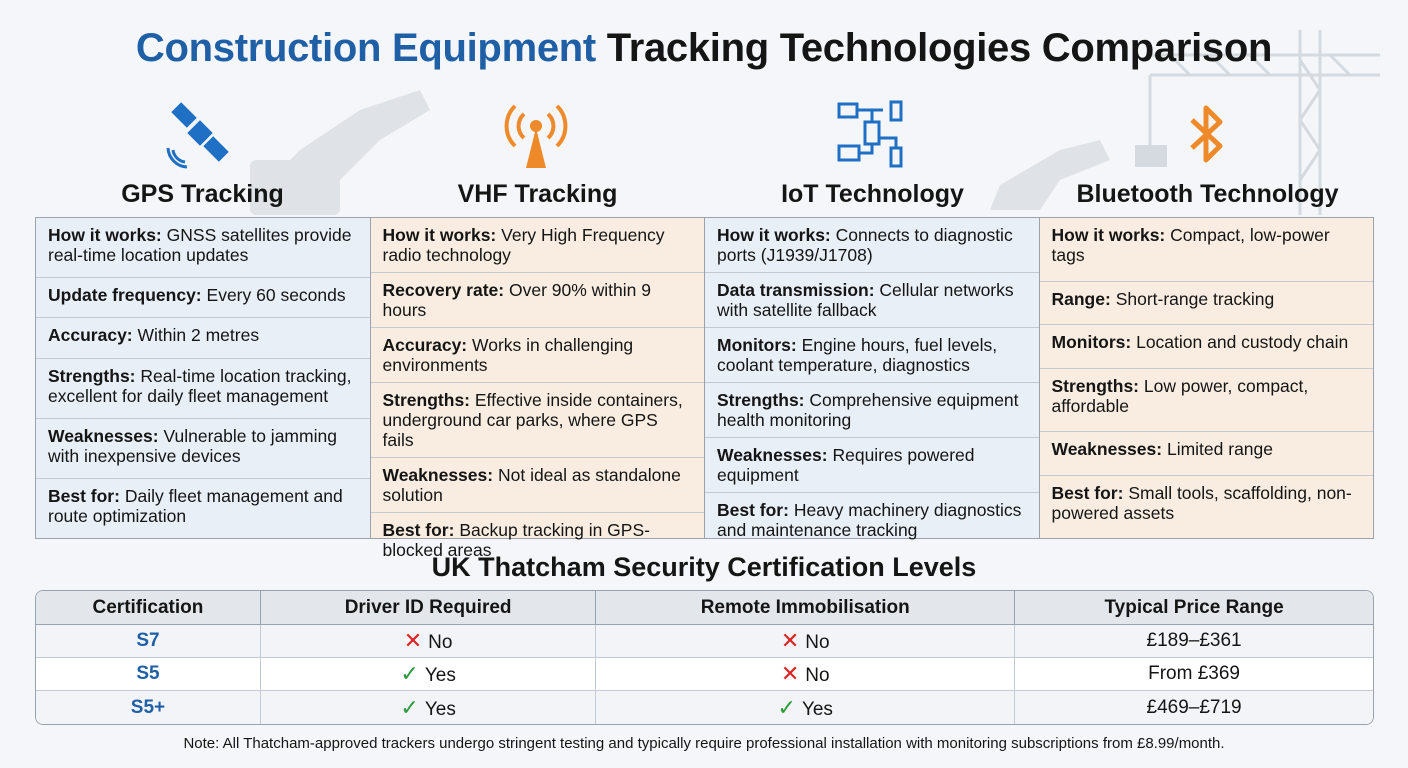 The height and width of the screenshot is (768, 1408). What do you see at coordinates (148, 674) in the screenshot?
I see `cert-cell: S5` at bounding box center [148, 674].